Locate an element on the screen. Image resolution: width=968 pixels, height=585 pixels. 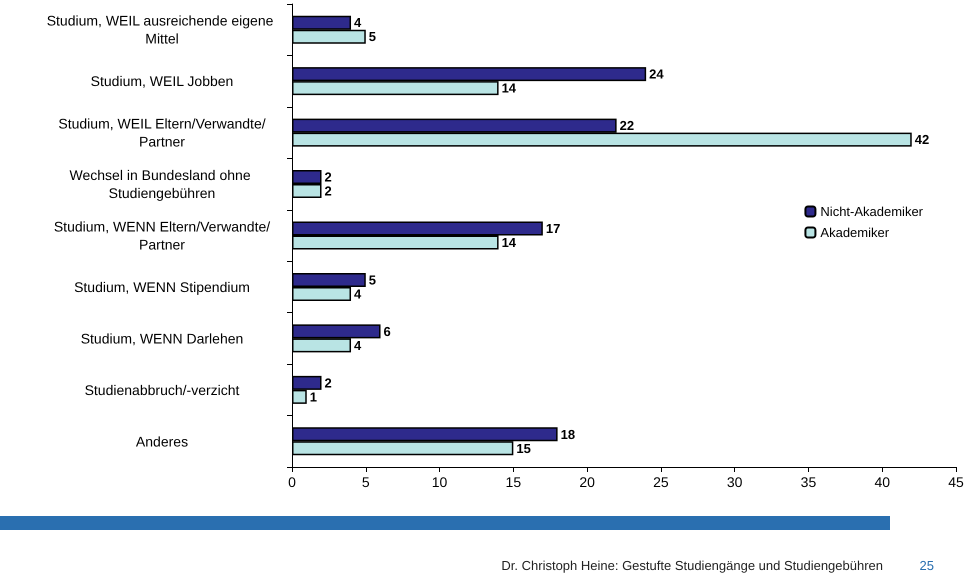
x-tick-label: 20 is located at coordinates (587, 482).